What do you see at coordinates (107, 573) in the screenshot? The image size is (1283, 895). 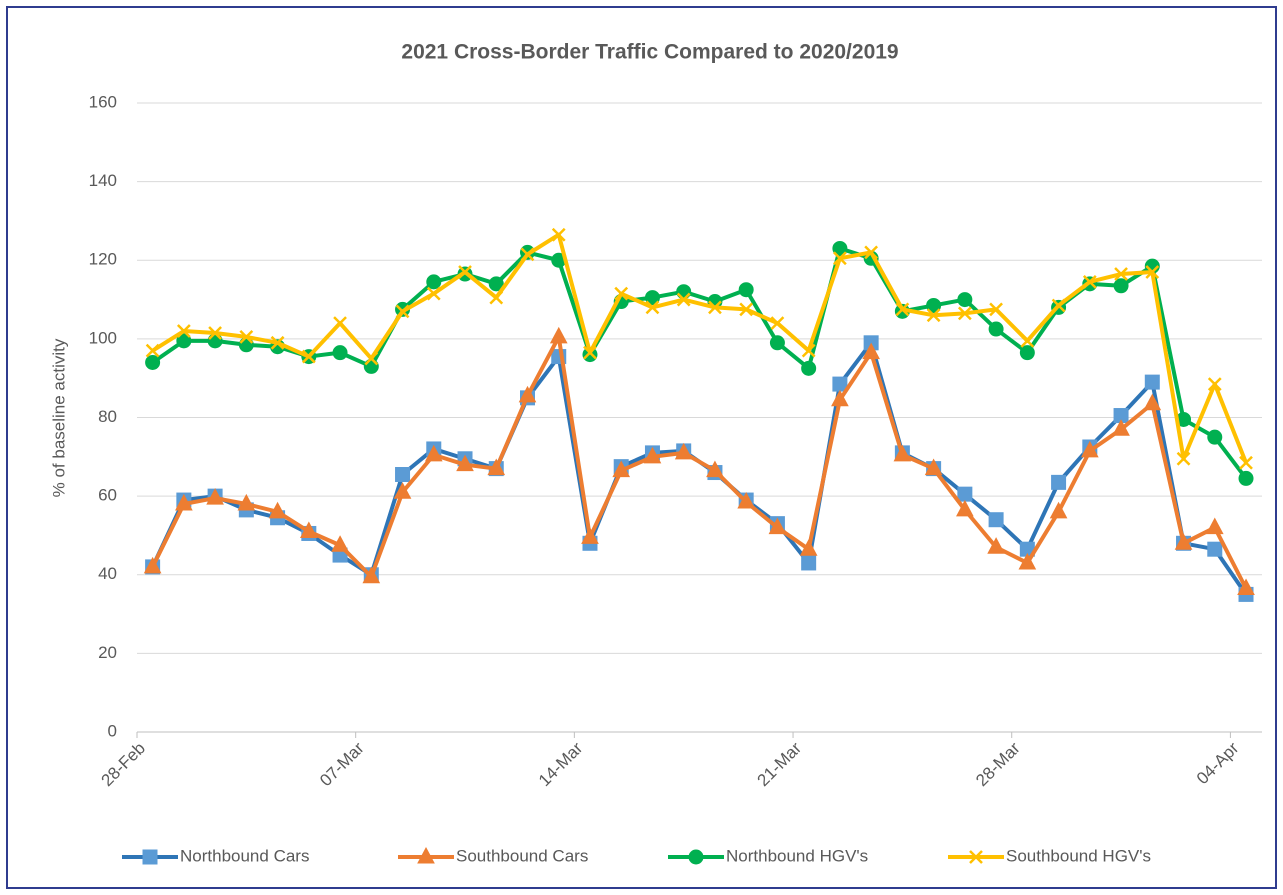 I see `y-tick-label: 40` at bounding box center [107, 573].